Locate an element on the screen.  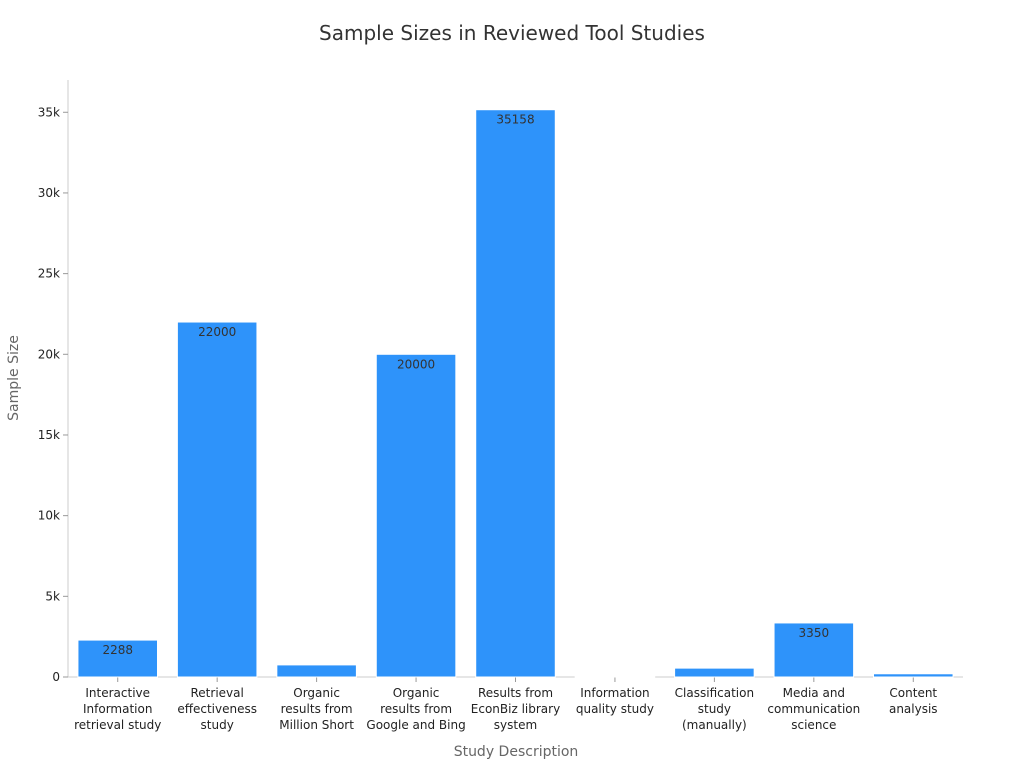
x-tick-label: Interactive Information retrieval study is located at coordinates (117, 709).